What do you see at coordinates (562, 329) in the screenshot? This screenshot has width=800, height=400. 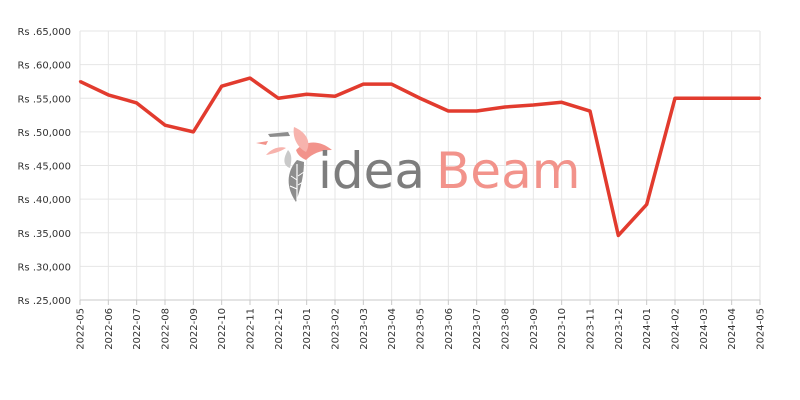 I see `x-tick-label: 2023-10` at bounding box center [562, 329].